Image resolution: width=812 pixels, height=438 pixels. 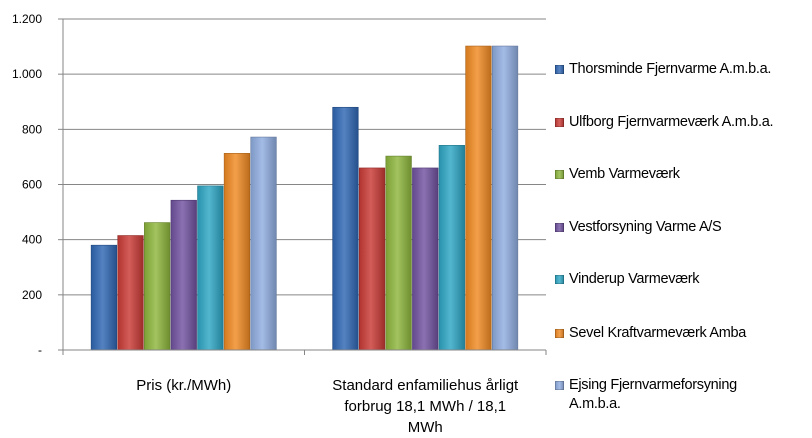 What do you see at coordinates (27, 19) in the screenshot?
I see `y-tick-label: 1.200` at bounding box center [27, 19].